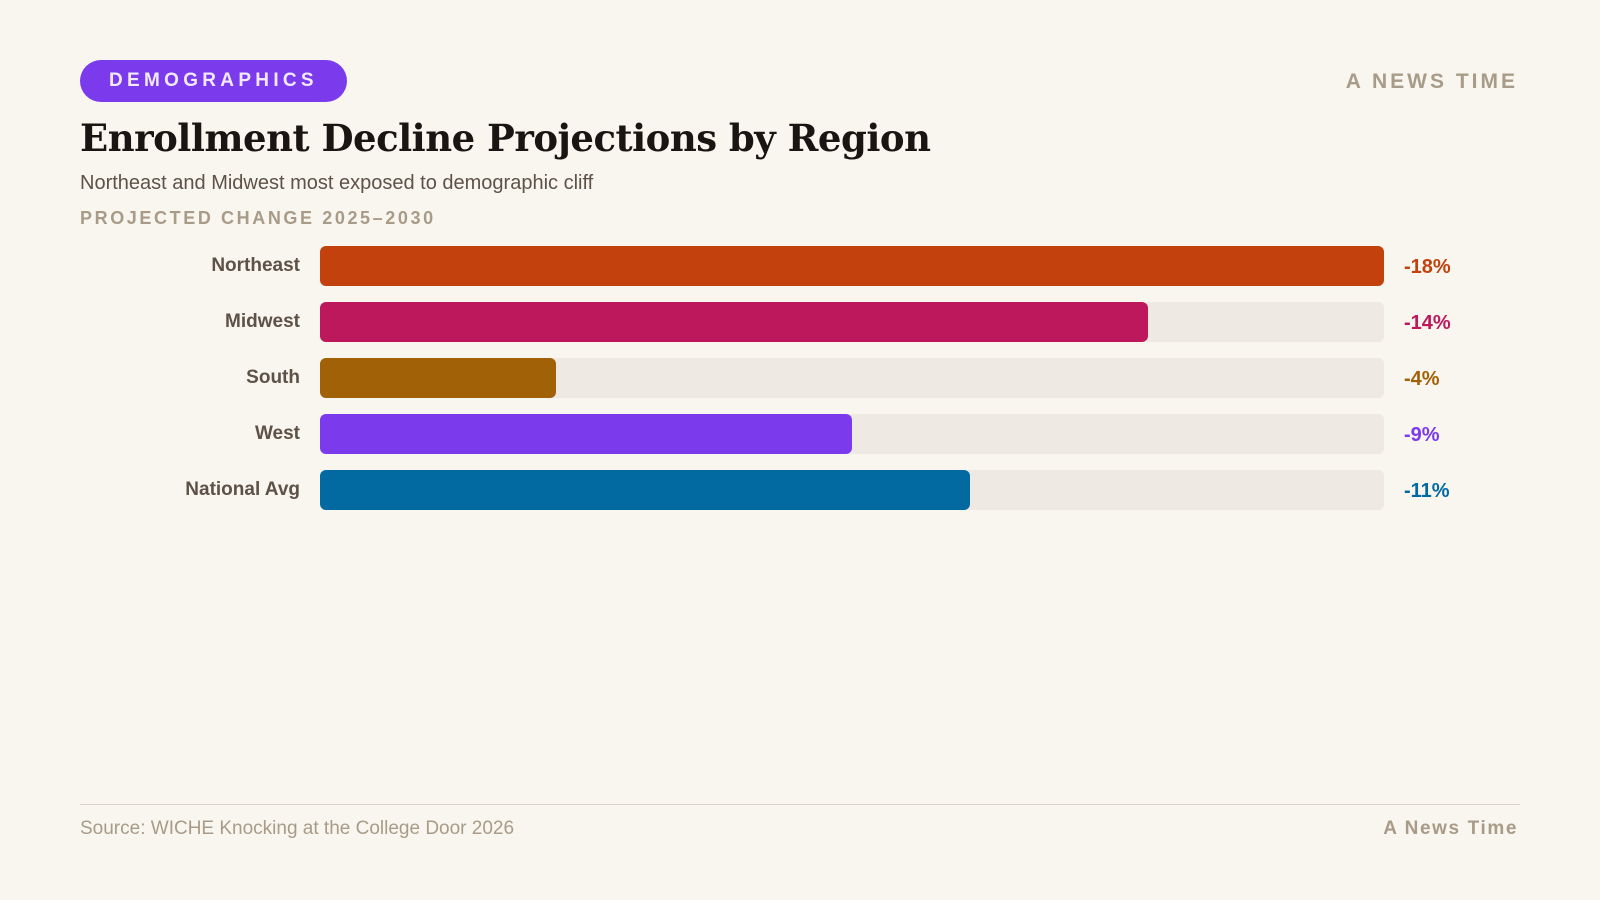 Image resolution: width=1600 pixels, height=900 pixels. What do you see at coordinates (242, 489) in the screenshot?
I see `category-label: National Avg` at bounding box center [242, 489].